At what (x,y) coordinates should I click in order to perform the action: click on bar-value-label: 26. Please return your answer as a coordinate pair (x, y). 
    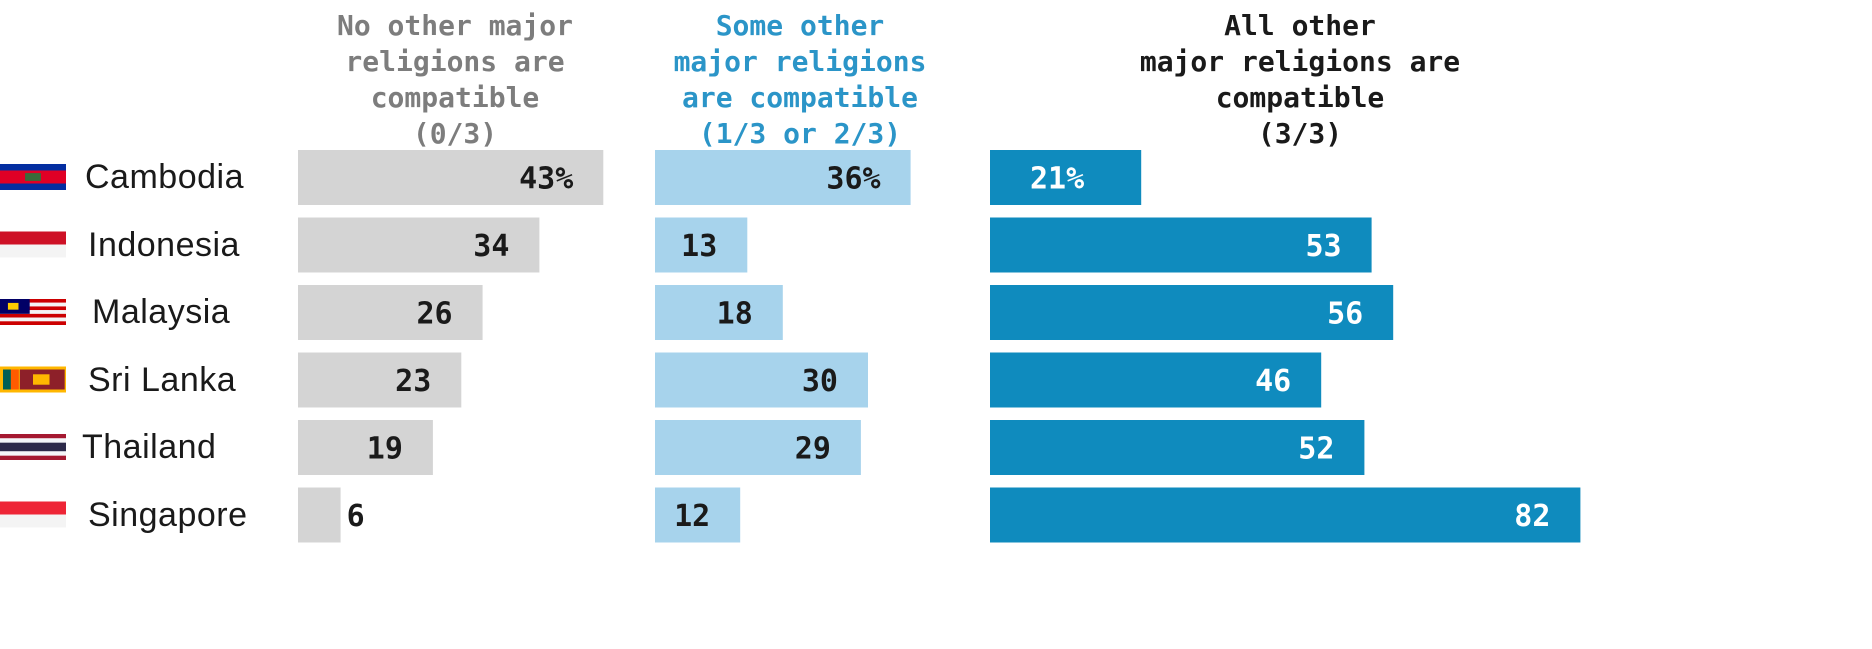
    Looking at the image, I should click on (434, 314).